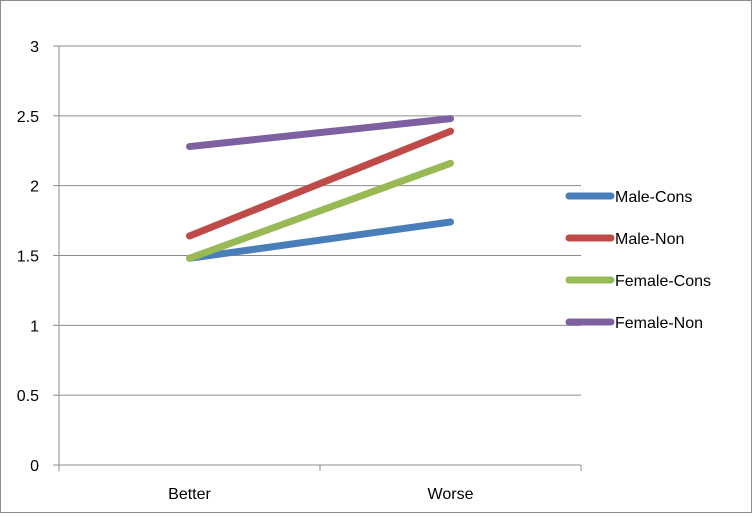  Describe the element at coordinates (663, 281) in the screenshot. I see `legend-label: Female-Cons` at that location.